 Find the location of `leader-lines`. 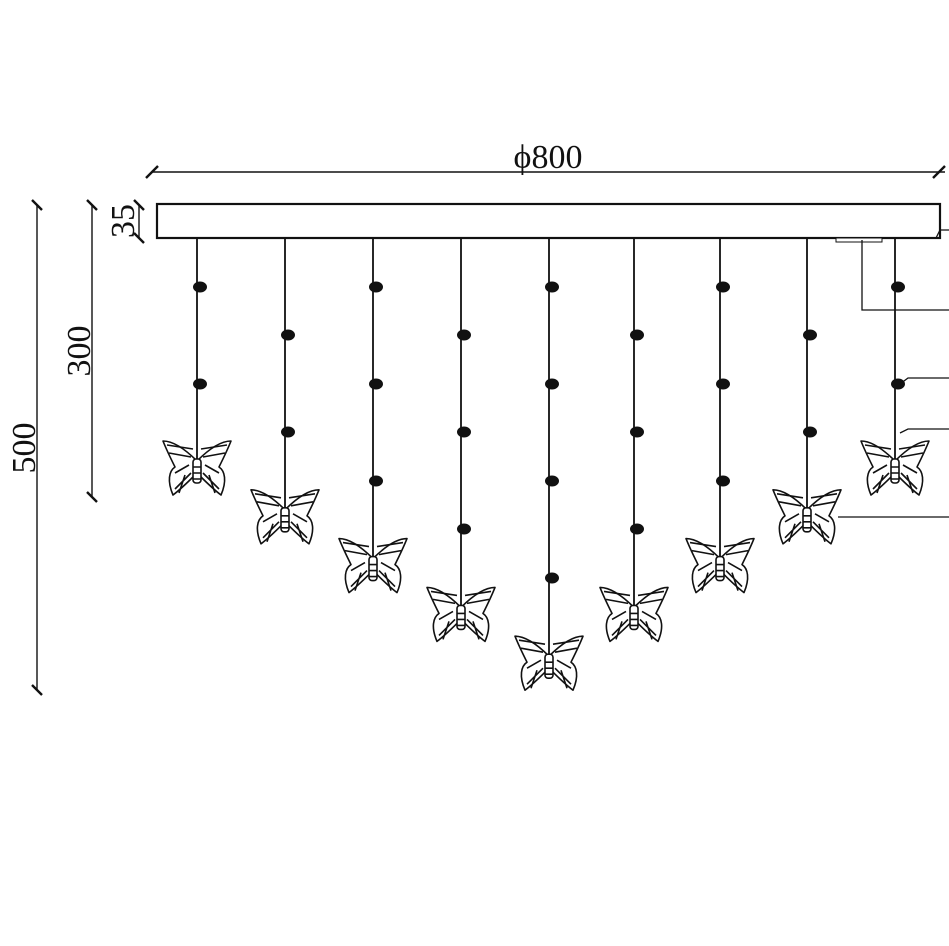

leader-lines is located at coordinates (893, 373).